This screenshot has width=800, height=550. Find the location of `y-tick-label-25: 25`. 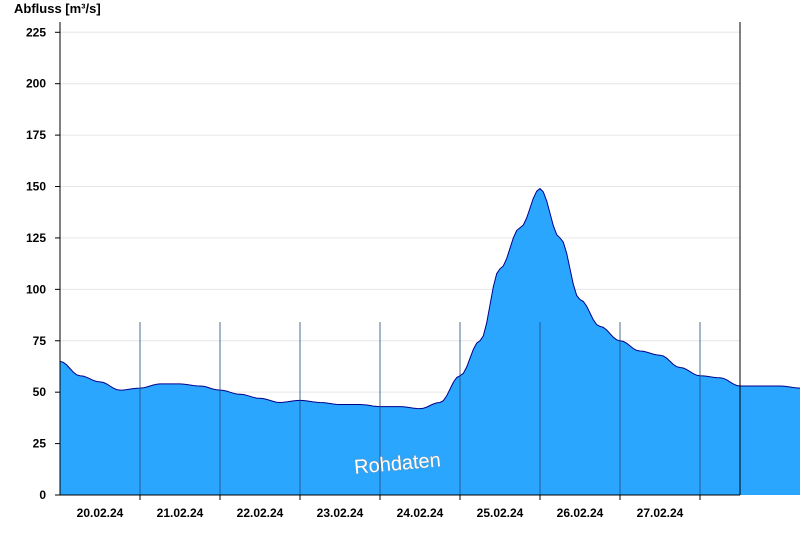

y-tick-label-25: 25 is located at coordinates (40, 444).